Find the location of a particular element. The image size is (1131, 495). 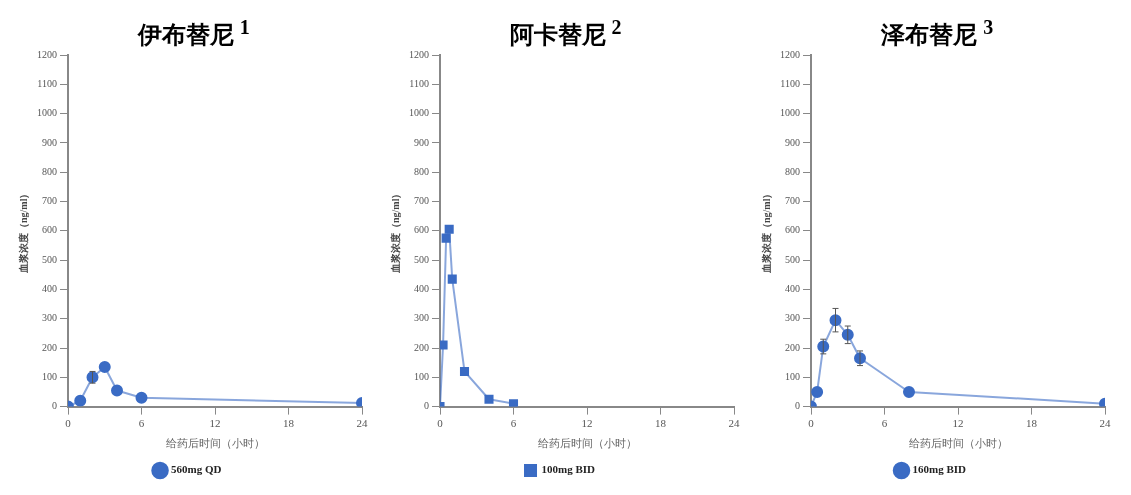

chart-title: 阿卡替尼 $^{2}$ is located at coordinates (565, 31).